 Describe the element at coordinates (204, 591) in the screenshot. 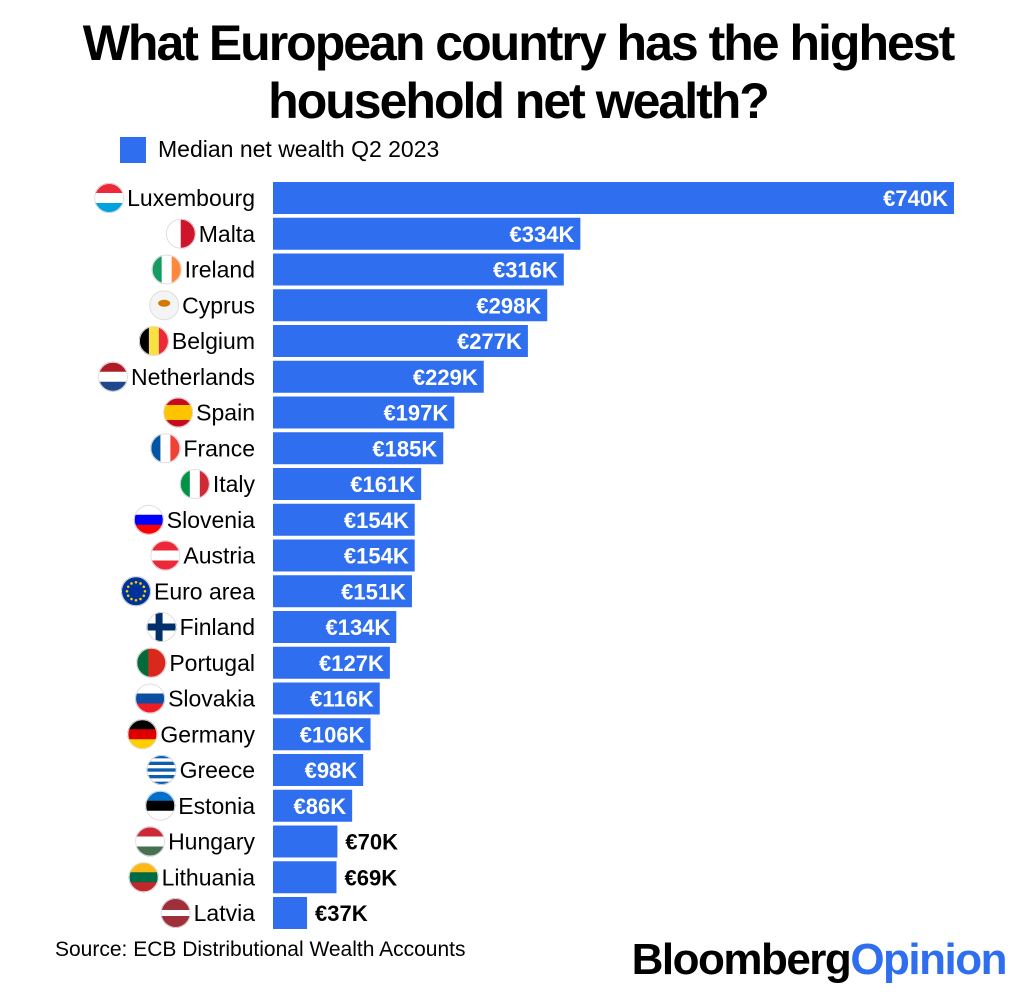

I see `category-label: Euro area` at that location.